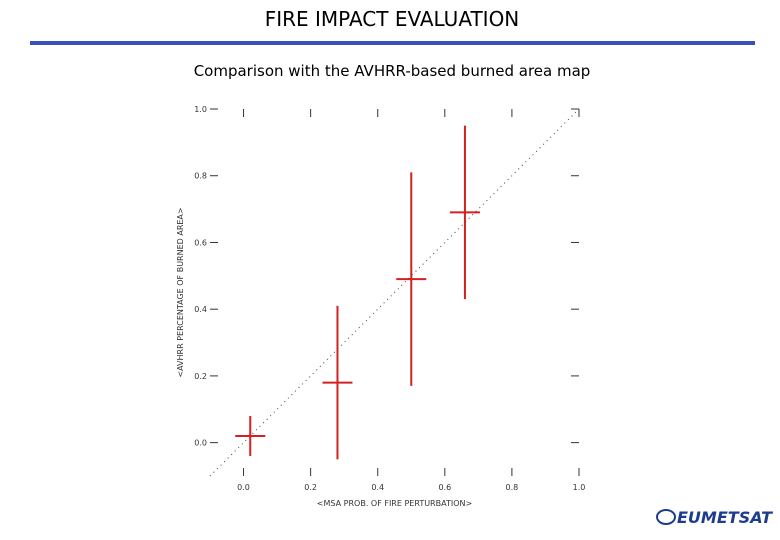  Describe the element at coordinates (394, 503) in the screenshot. I see `x-axis-label: <MSA PROB. OF FIRE PERTURBATION>` at that location.